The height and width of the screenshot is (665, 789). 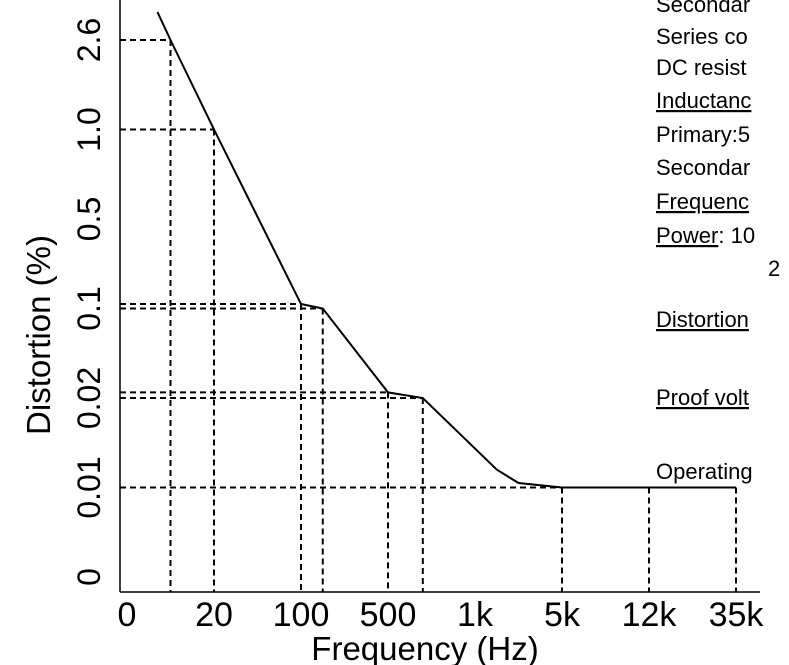 I want to click on note-text: Series co, so click(x=702, y=36).